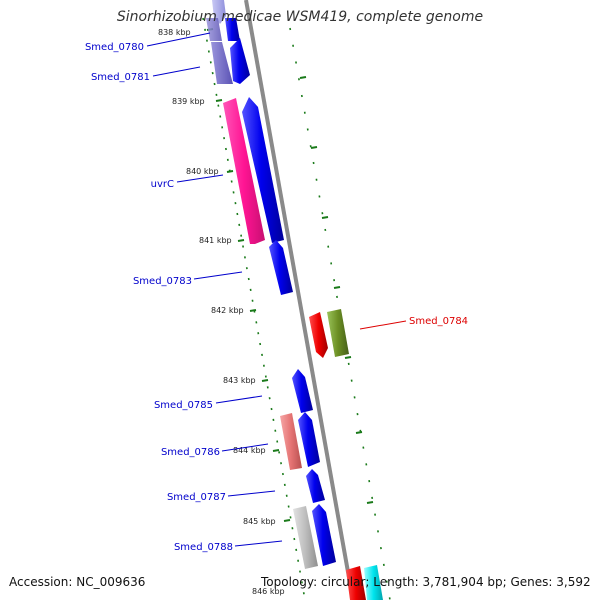 The height and width of the screenshot is (600, 600). I want to click on gene-label-smed-0787: Smed_0787, so click(196, 497).